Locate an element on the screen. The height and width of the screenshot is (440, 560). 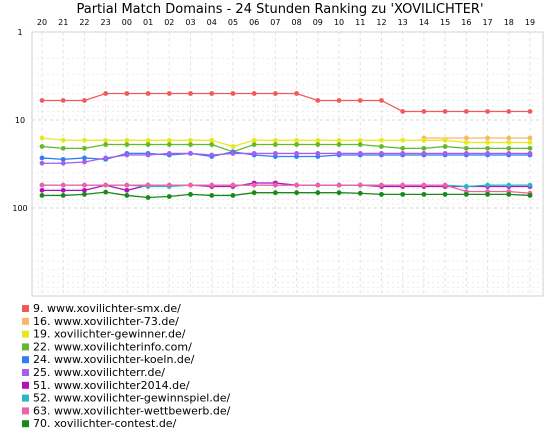
x-tick-label: 02 is located at coordinates (169, 22).